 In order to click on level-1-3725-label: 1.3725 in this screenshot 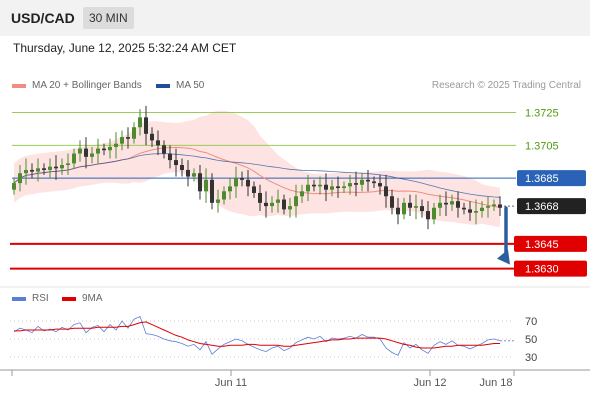, I will do `click(542, 113)`.